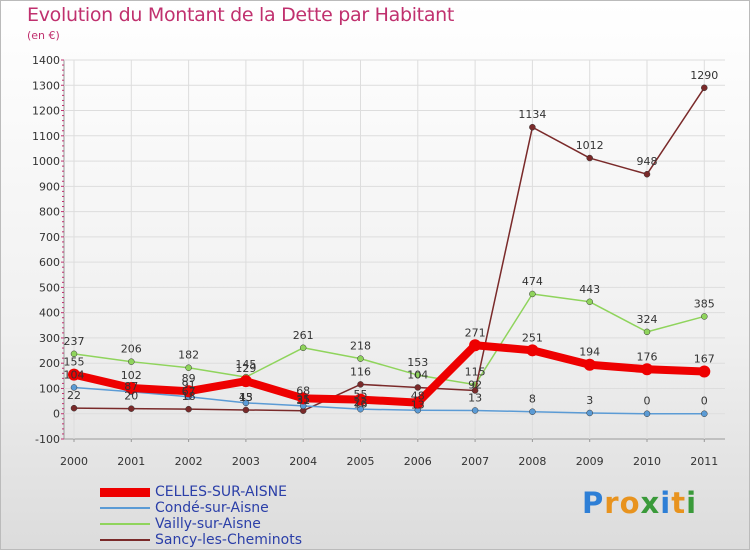 This screenshot has width=750, height=550. What do you see at coordinates (647, 356) in the screenshot?
I see `data-label: 176` at bounding box center [647, 356].